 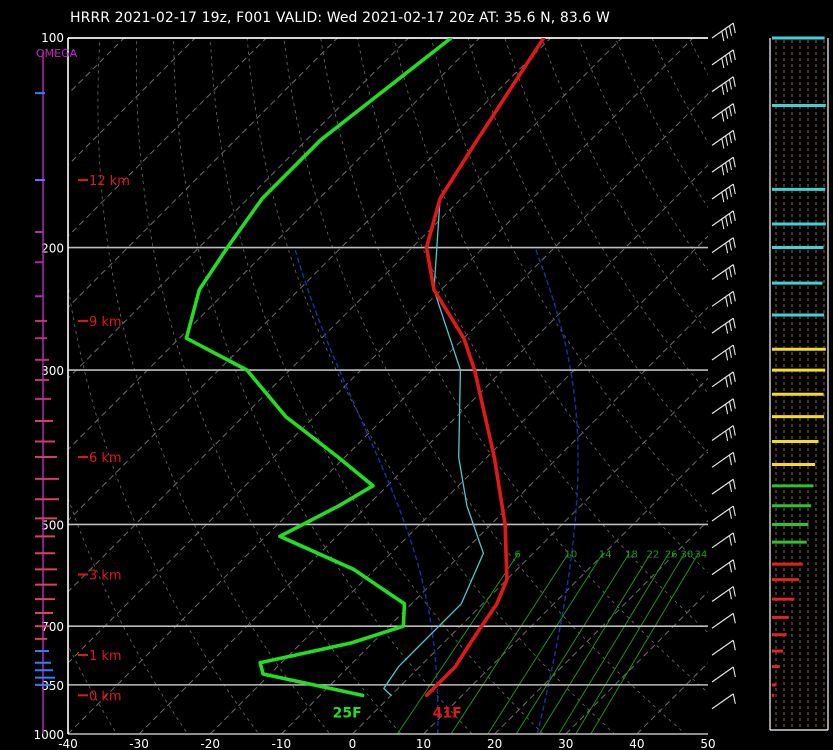 What do you see at coordinates (485, 368) in the screenshot?
I see `temperature-line` at bounding box center [485, 368].